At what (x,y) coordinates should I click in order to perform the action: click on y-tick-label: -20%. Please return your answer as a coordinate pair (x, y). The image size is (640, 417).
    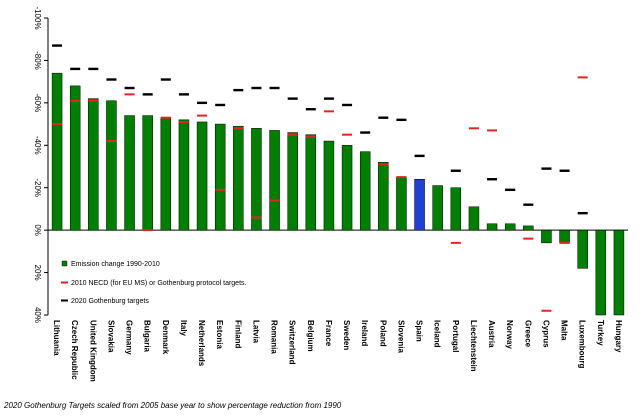
    Looking at the image, I should click on (37, 187).